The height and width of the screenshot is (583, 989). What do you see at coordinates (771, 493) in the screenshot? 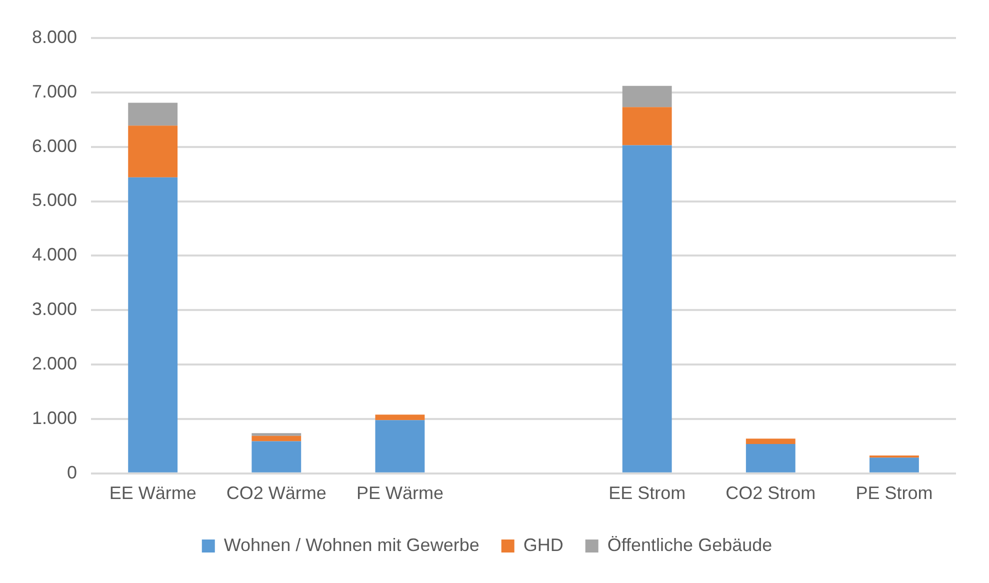
I see `x-tick-label: CO2 Strom` at bounding box center [771, 493].